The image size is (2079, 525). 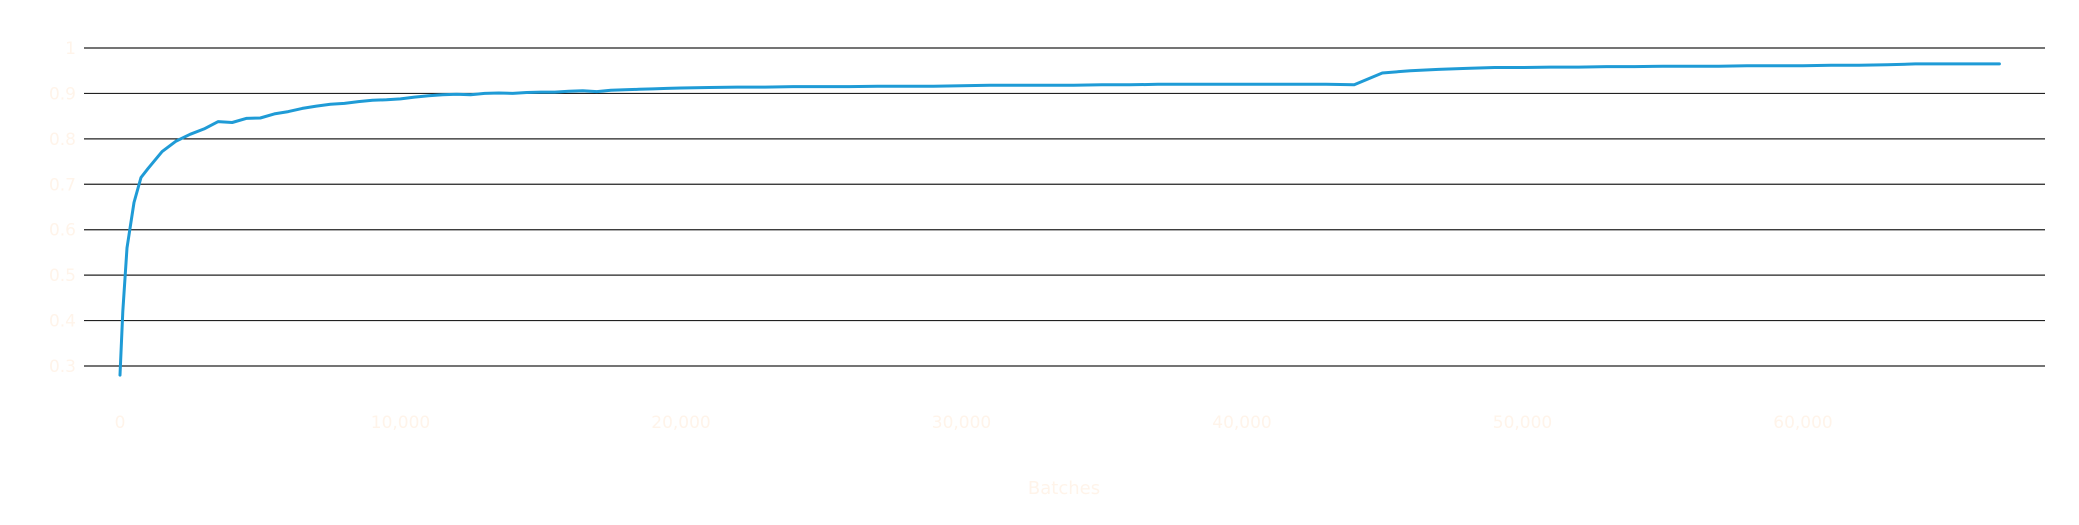 I want to click on x-tick-label: 40,000, so click(x=1241, y=423).